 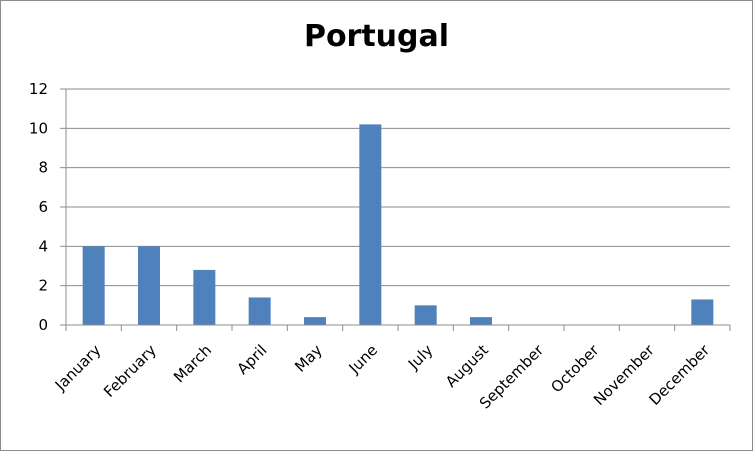 What do you see at coordinates (308, 358) in the screenshot?
I see `x-category-label: May` at bounding box center [308, 358].